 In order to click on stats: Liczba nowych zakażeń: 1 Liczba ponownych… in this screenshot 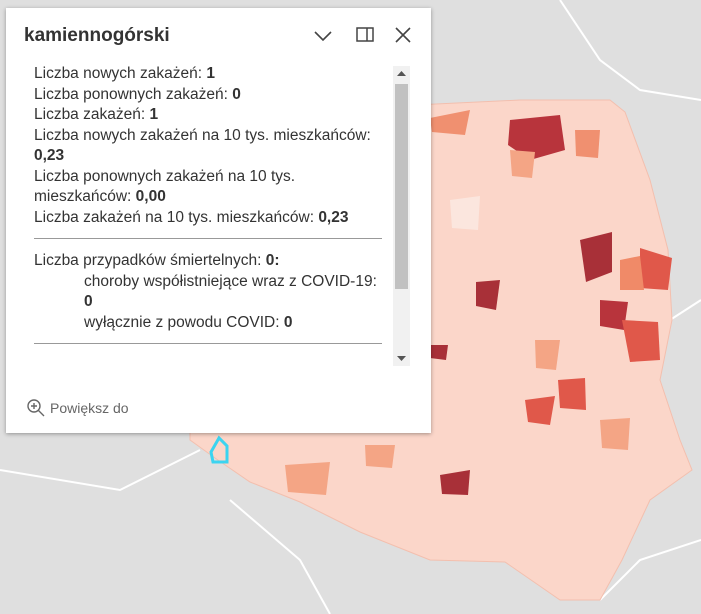, I will do `click(209, 146)`.